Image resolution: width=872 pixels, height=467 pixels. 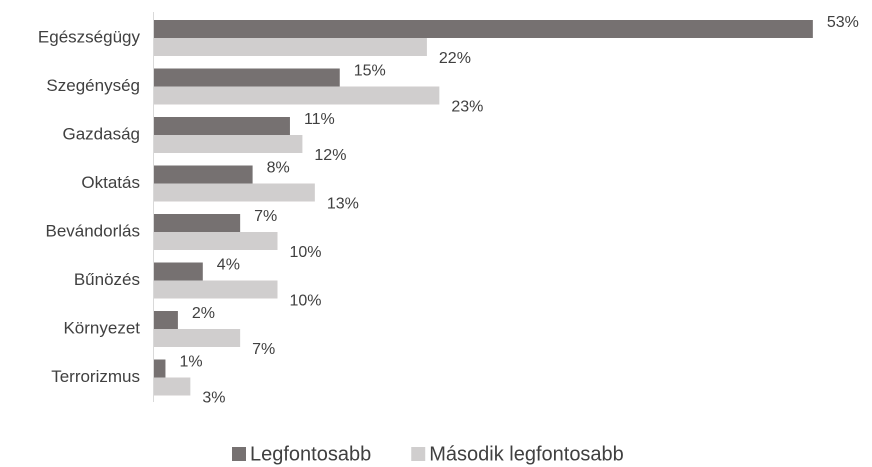 What do you see at coordinates (213, 398) in the screenshot?
I see `value-label: 3%` at bounding box center [213, 398].